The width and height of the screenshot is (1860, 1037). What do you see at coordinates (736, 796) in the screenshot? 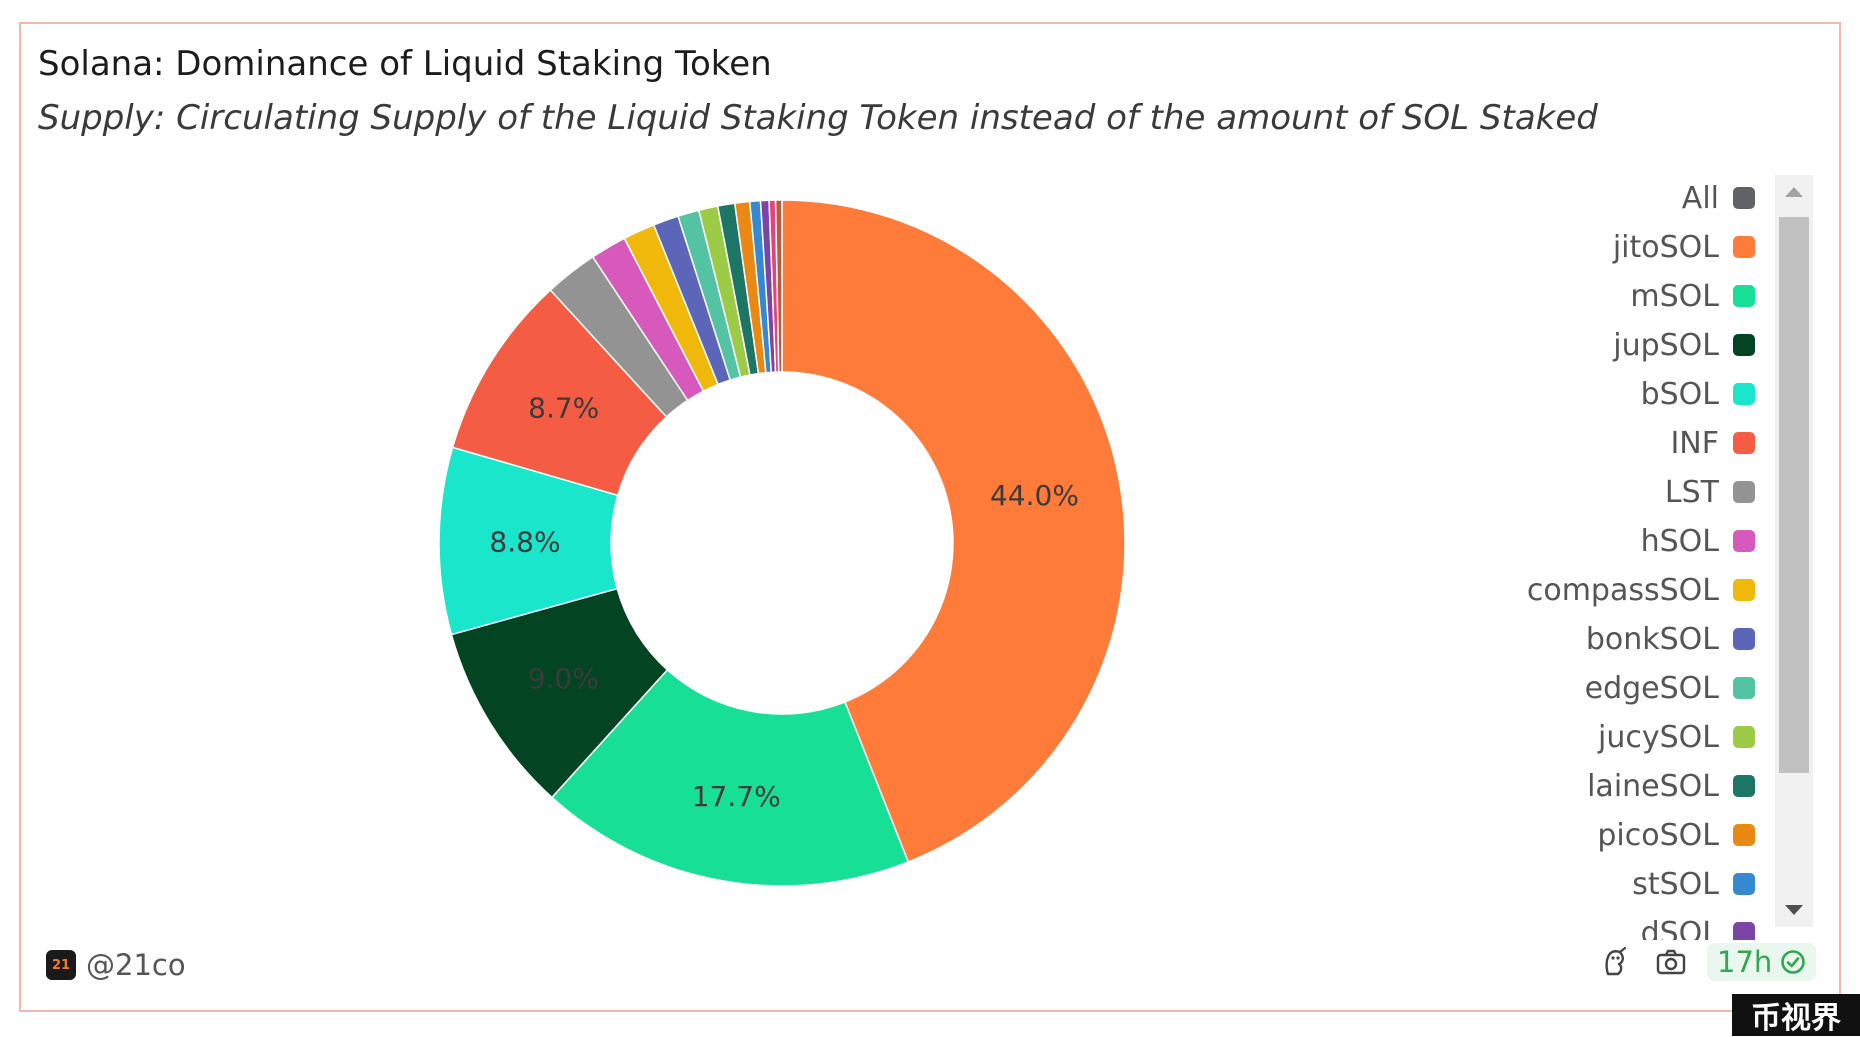
I see `slice-label-mSOL: 17.7%` at bounding box center [736, 796].